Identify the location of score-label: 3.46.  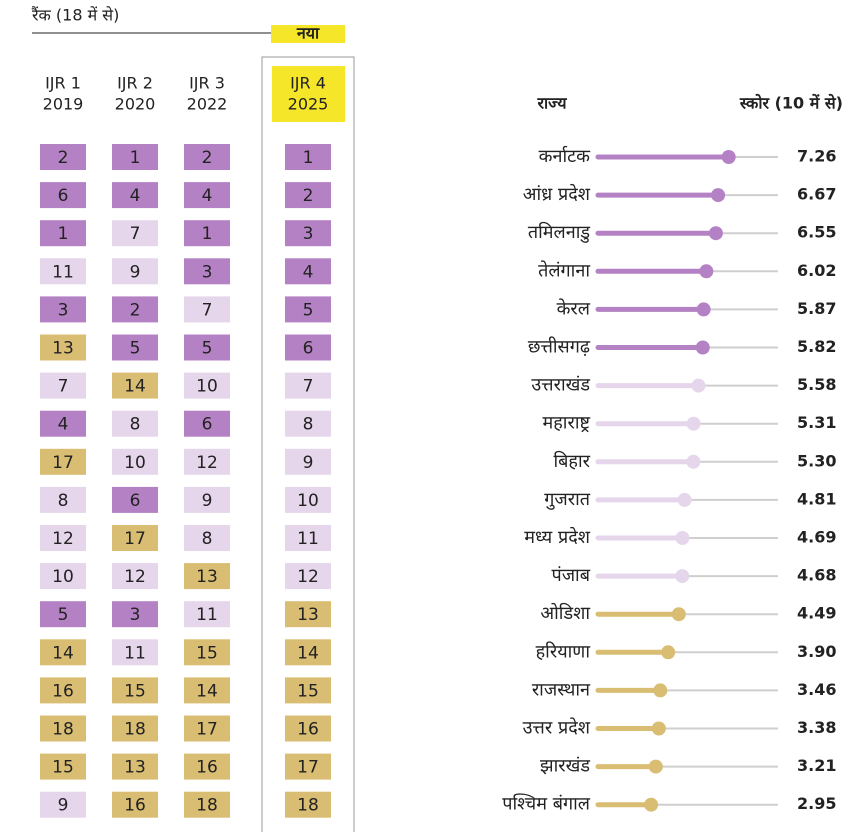
(816, 689).